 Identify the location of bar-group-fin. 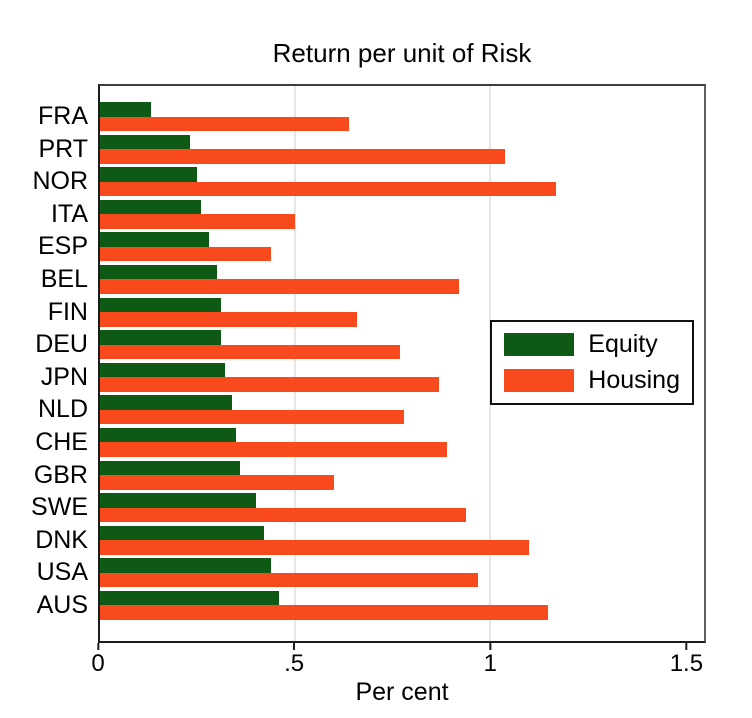
(402, 312).